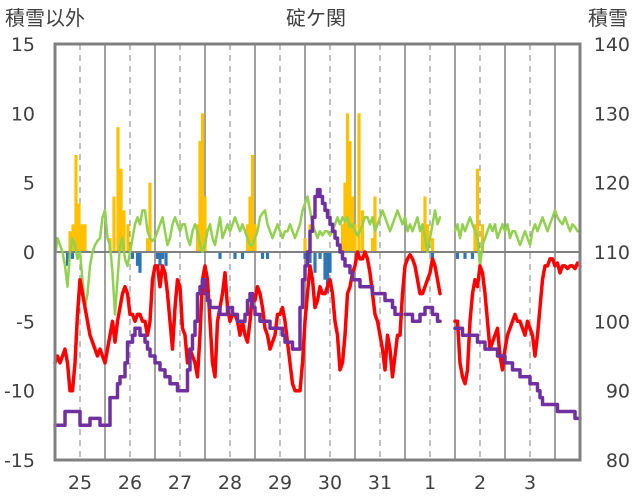 The image size is (636, 501). Describe the element at coordinates (608, 18) in the screenshot. I see `right-axis-label: 積雪` at that location.